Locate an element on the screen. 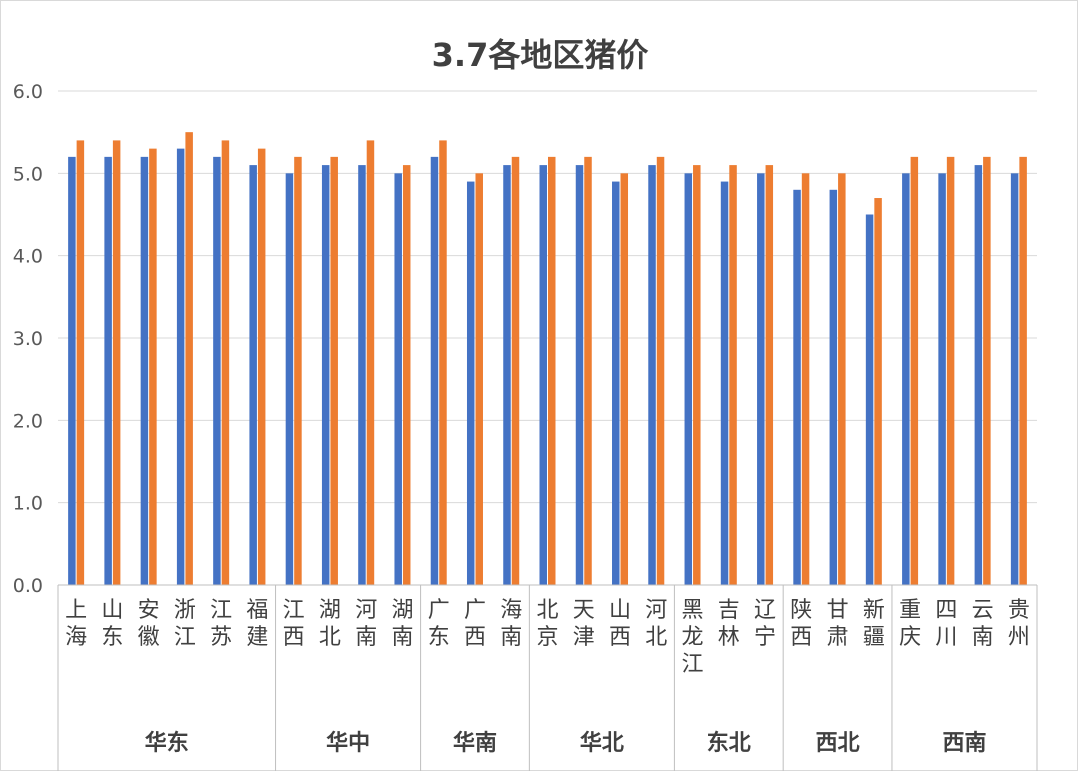  group-label: 华东 is located at coordinates (167, 743).